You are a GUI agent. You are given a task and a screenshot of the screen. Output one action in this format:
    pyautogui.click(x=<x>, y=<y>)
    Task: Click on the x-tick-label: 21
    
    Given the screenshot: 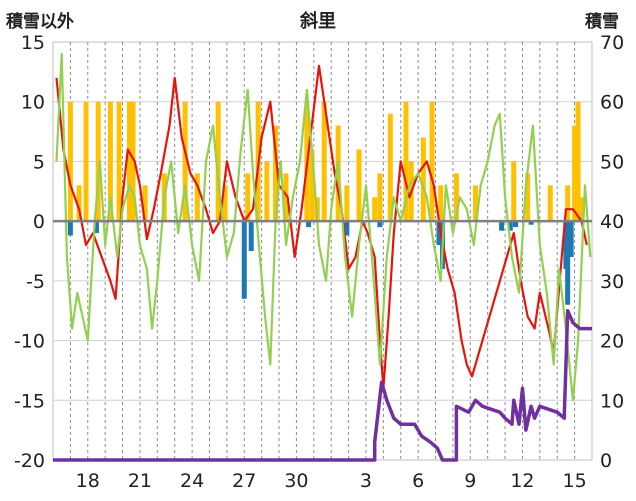 What is the action you would take?
    pyautogui.click(x=140, y=481)
    